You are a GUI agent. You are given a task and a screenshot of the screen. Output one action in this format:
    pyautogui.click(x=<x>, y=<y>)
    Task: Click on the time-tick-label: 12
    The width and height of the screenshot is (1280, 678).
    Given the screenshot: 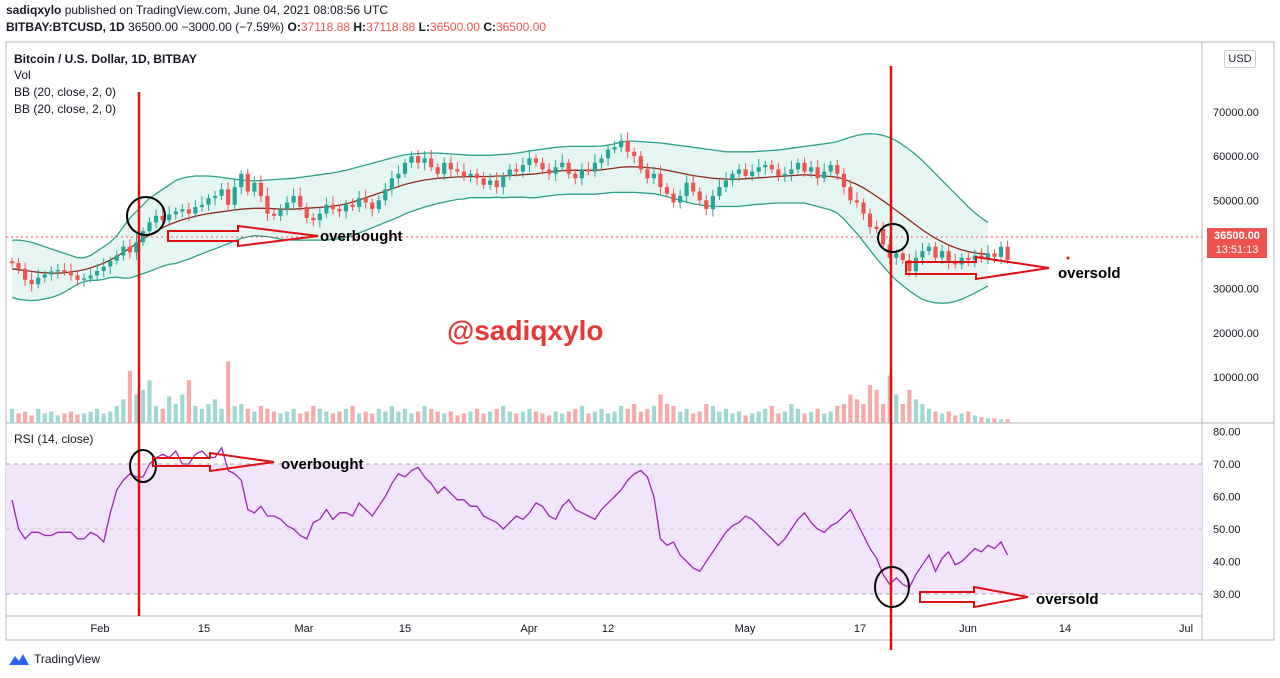 What is the action you would take?
    pyautogui.click(x=608, y=629)
    